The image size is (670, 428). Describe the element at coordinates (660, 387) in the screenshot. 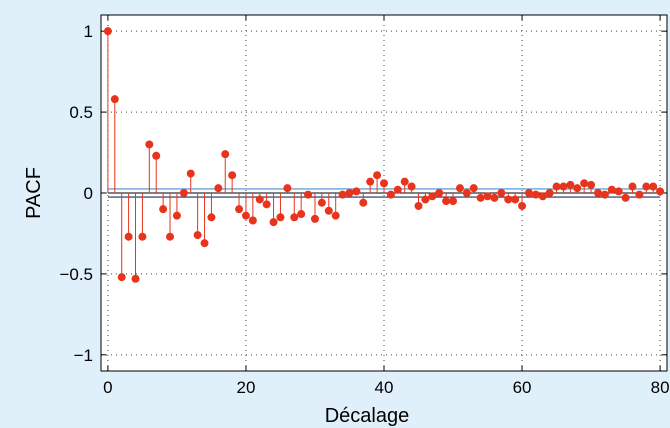

I see `x-tick-label: 80` at that location.